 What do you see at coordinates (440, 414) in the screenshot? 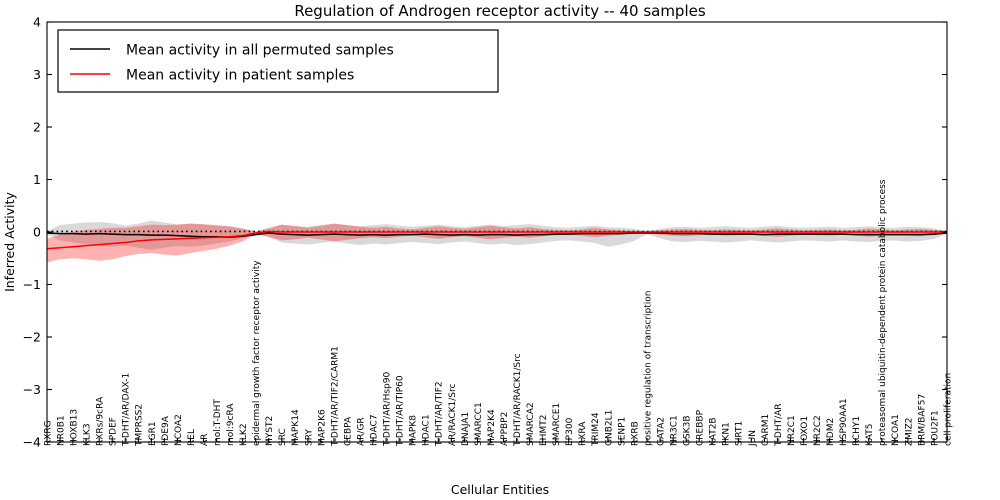
I see `x-tick-label: T-DHT/AR/TIF2` at bounding box center [440, 414].